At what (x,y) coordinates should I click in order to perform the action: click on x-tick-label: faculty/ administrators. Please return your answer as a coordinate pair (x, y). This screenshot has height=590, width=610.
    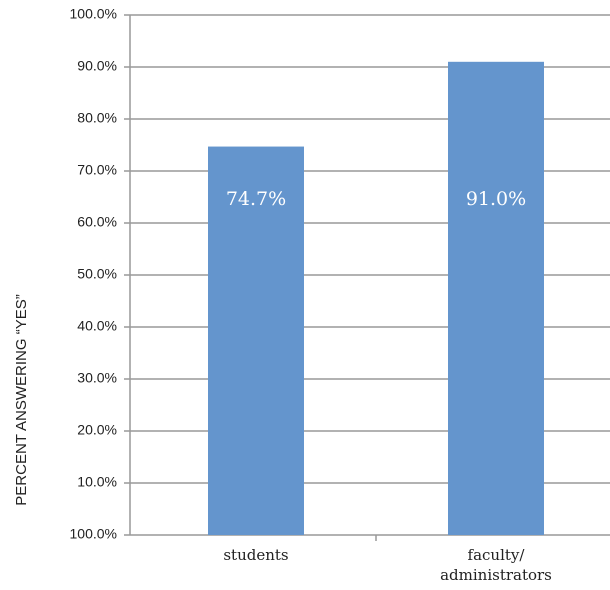
    Looking at the image, I should click on (496, 565).